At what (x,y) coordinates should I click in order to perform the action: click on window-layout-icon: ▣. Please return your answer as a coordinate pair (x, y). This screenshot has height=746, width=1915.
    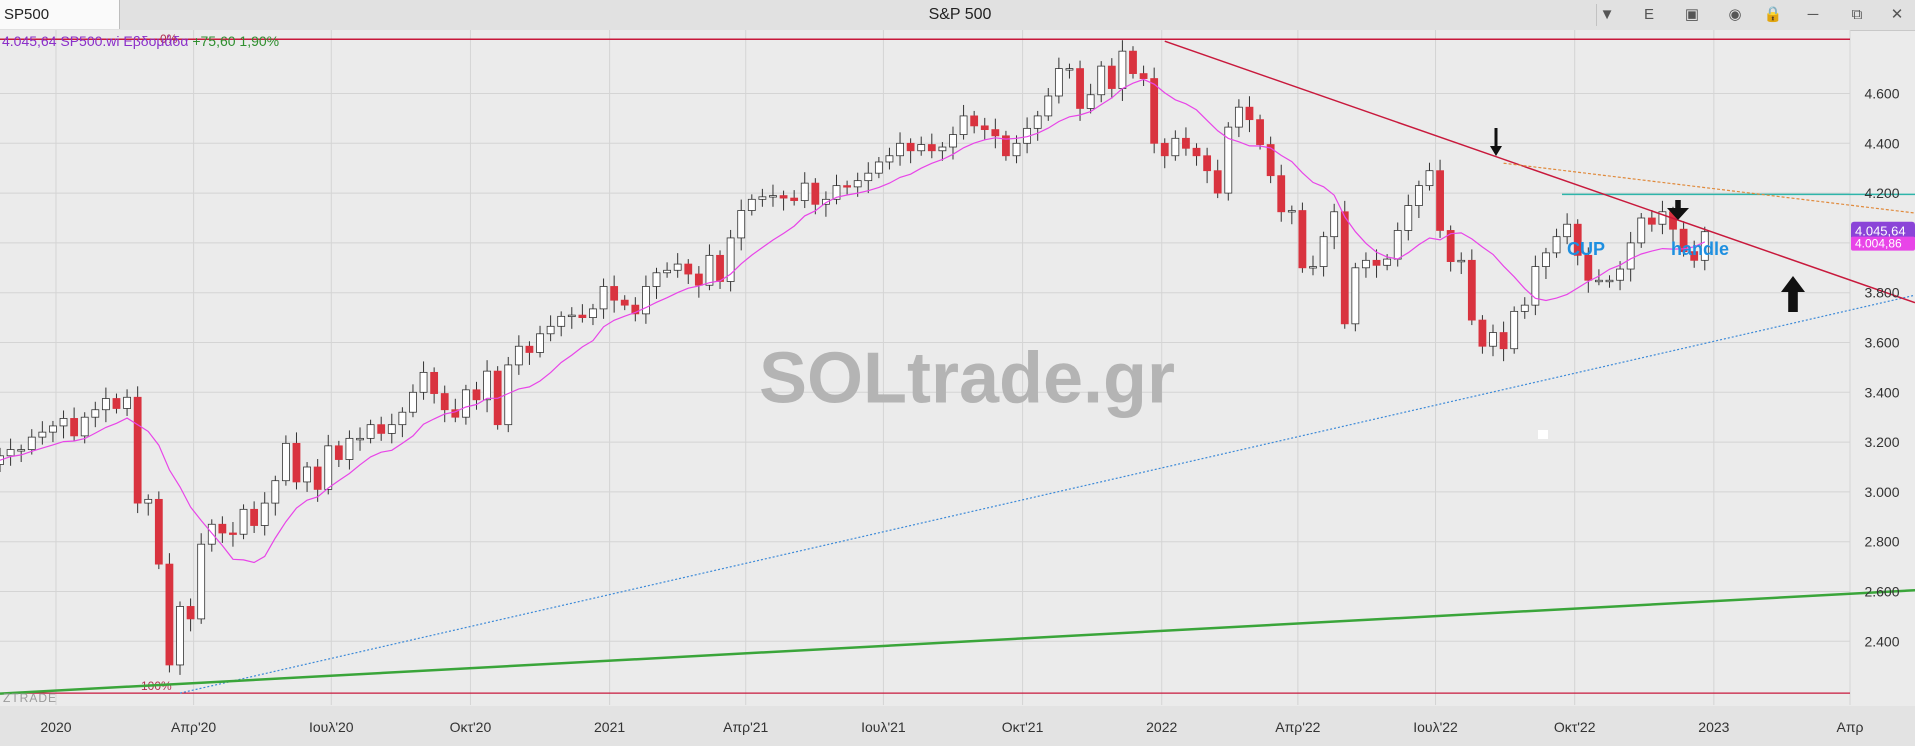
    Looking at the image, I should click on (1692, 14).